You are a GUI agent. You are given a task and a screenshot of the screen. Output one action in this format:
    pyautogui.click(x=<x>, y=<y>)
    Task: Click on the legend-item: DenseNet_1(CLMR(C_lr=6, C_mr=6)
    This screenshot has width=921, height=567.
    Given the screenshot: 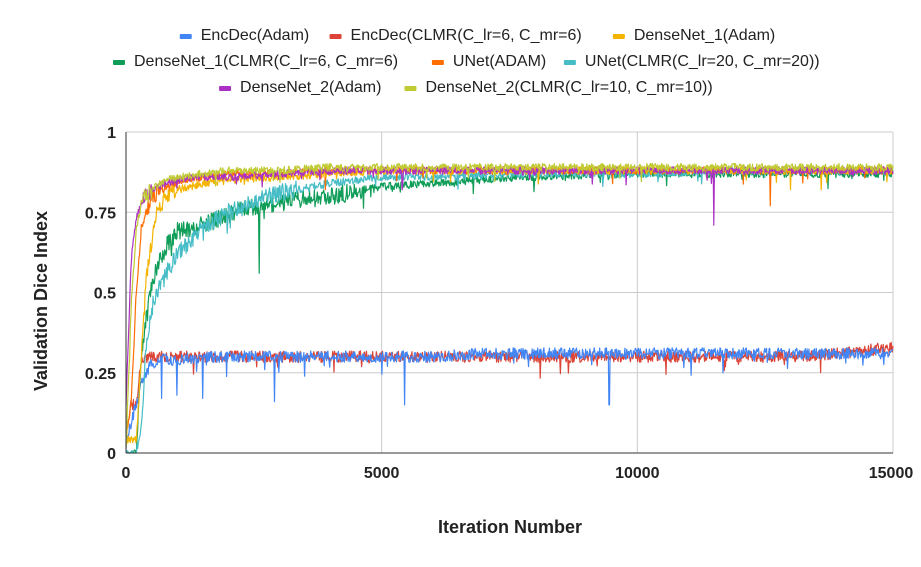 What is the action you would take?
    pyautogui.click(x=255, y=61)
    